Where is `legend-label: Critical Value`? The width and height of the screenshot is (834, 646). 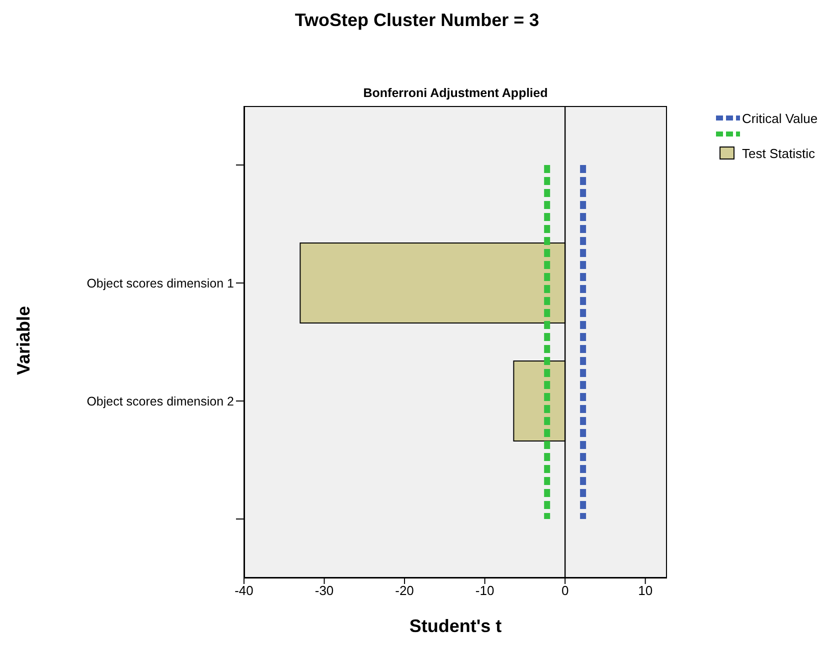 legend-label: Critical Value is located at coordinates (780, 118).